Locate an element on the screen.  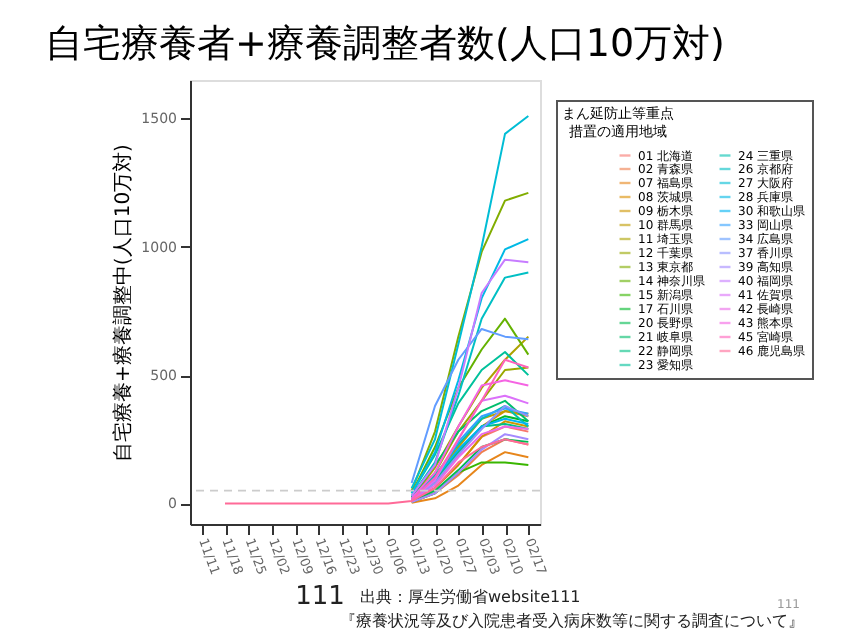
chart-title: 自宅療養者+療養調整者数(人口10万対) is located at coordinates (385, 44).